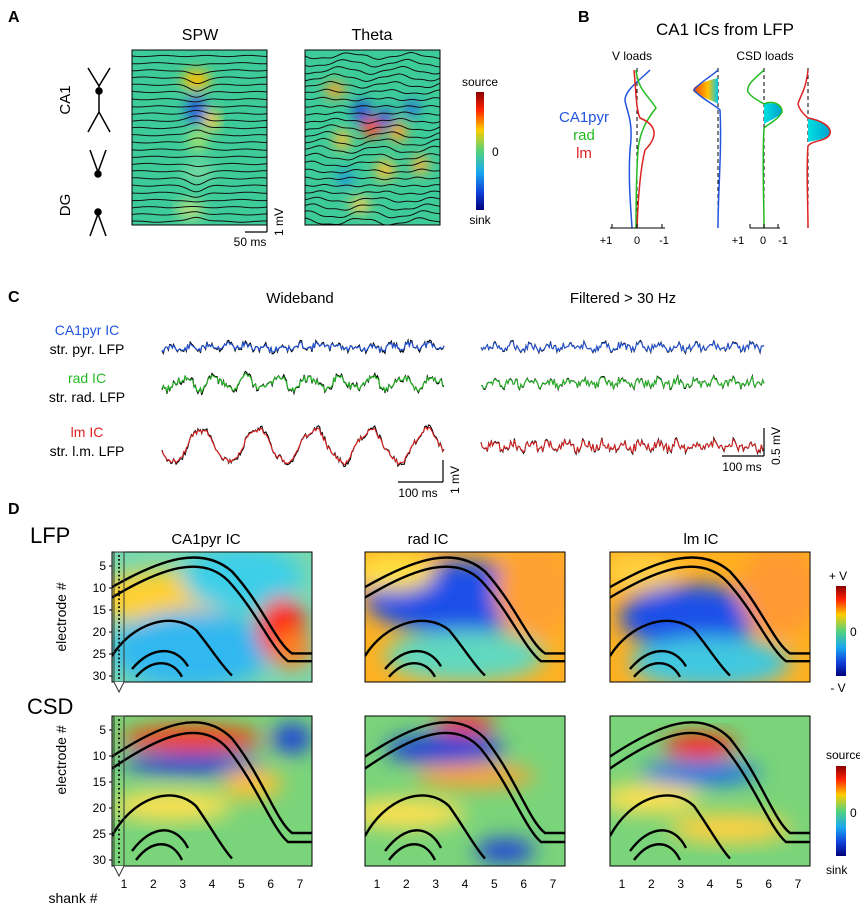 The image size is (860, 912). What do you see at coordinates (743, 442) in the screenshot?
I see `scale-bar-c-filt` at bounding box center [743, 442].